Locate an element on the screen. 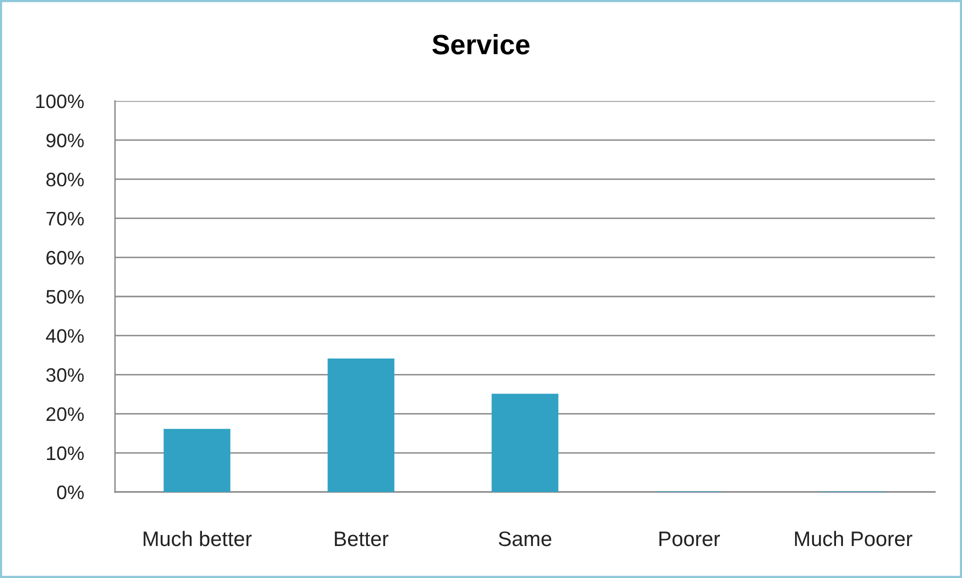 This screenshot has height=578, width=962. y-tick-label: 10% is located at coordinates (65, 453).